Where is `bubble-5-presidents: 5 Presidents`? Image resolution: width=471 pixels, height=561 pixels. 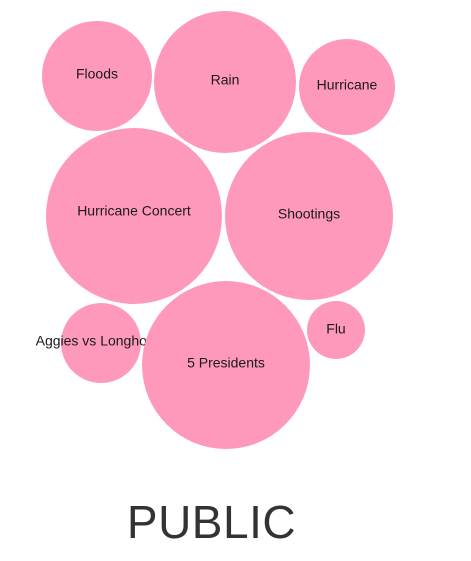 bubble-5-presidents: 5 Presidents is located at coordinates (226, 365).